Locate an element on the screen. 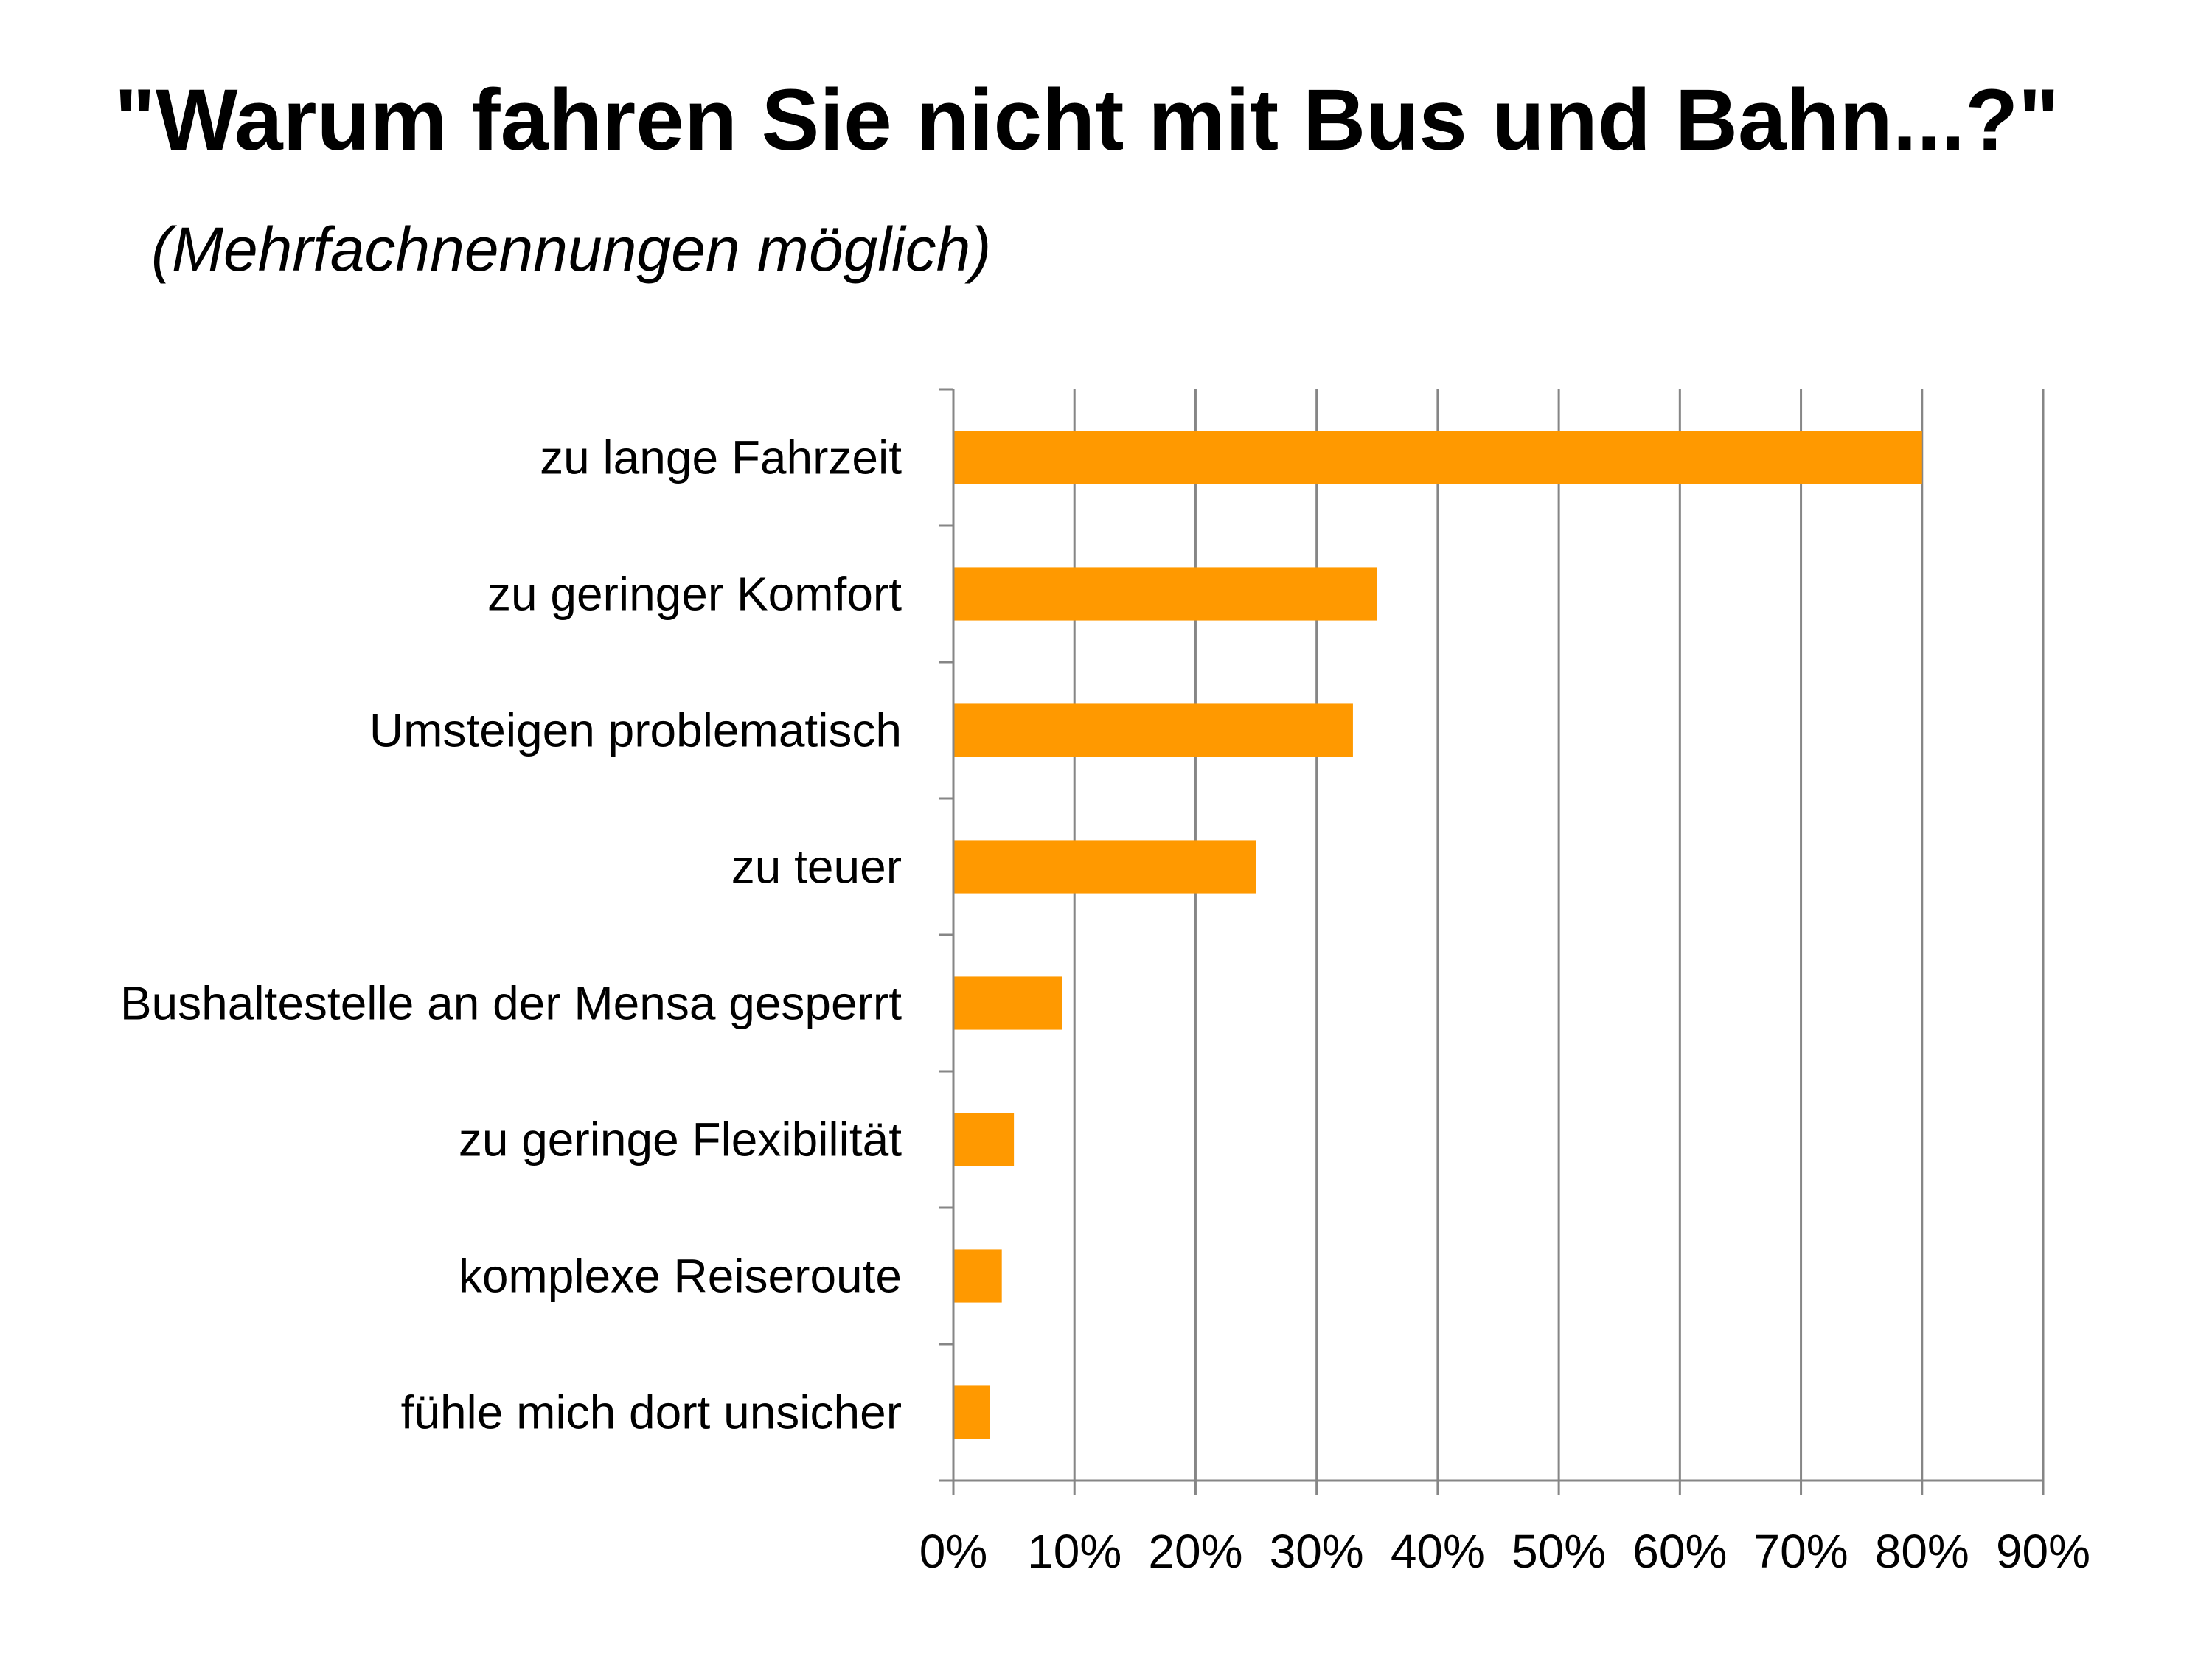  x-tick-label: 80% is located at coordinates (1922, 1551).